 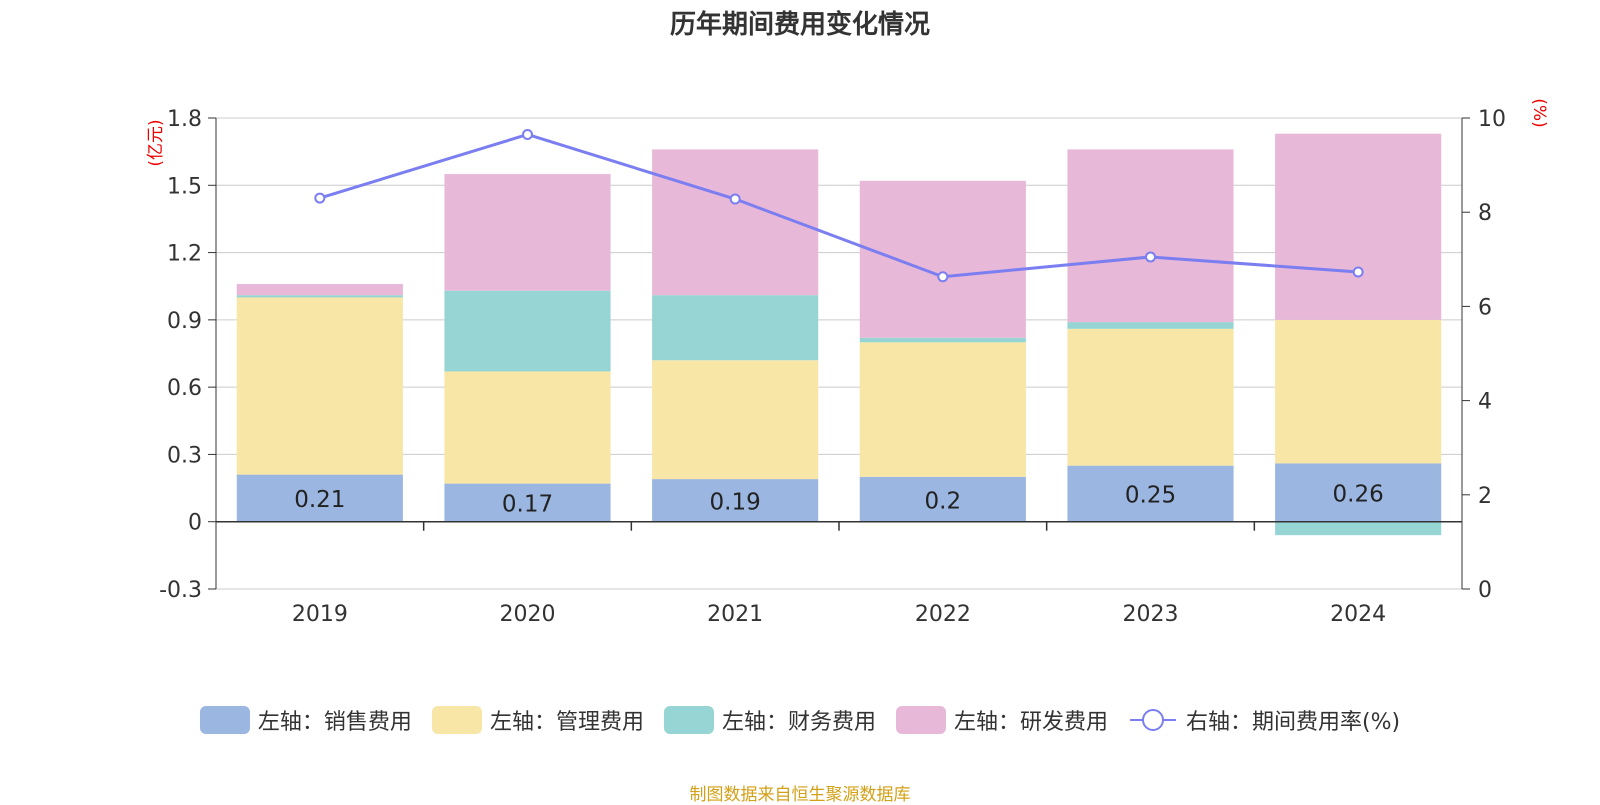 I want to click on left-axis-tick-label: 1.2, so click(x=184, y=254).